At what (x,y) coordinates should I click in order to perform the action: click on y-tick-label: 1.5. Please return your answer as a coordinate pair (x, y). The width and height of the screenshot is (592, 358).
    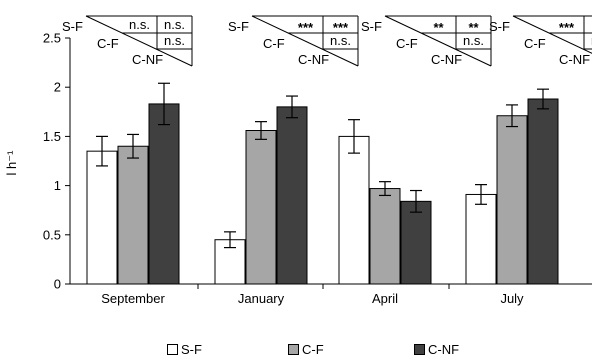
    Looking at the image, I should click on (52, 136).